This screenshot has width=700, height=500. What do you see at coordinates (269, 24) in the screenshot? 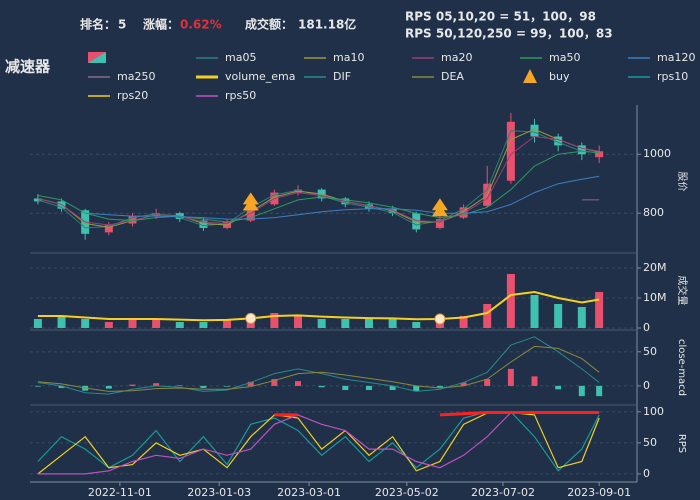
I see `turnover-label: 成交额：` at bounding box center [269, 24].